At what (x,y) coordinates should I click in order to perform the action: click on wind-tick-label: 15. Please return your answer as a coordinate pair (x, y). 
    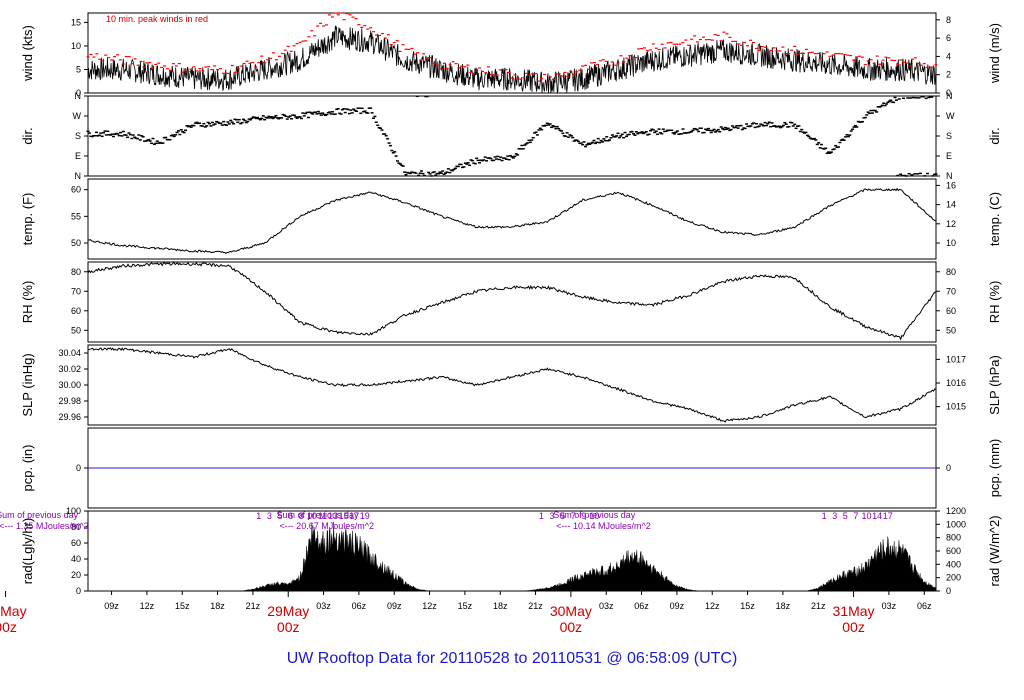
    Looking at the image, I should click on (76, 22).